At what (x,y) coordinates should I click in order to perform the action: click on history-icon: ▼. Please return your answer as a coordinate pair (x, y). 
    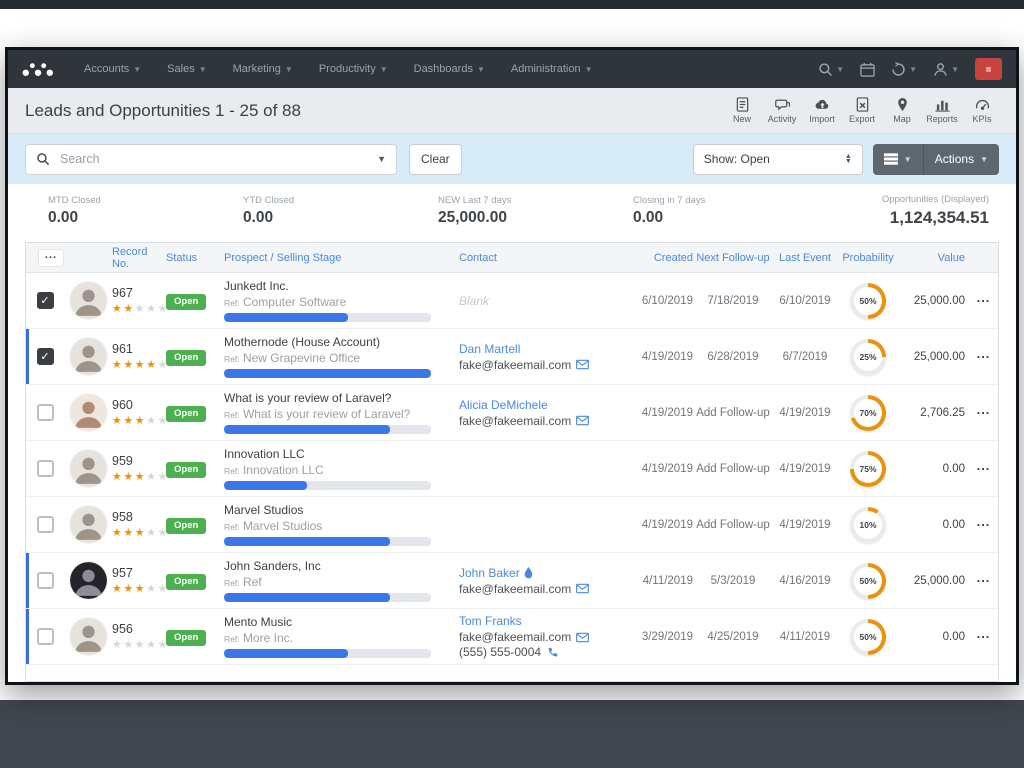
    Looking at the image, I should click on (904, 69).